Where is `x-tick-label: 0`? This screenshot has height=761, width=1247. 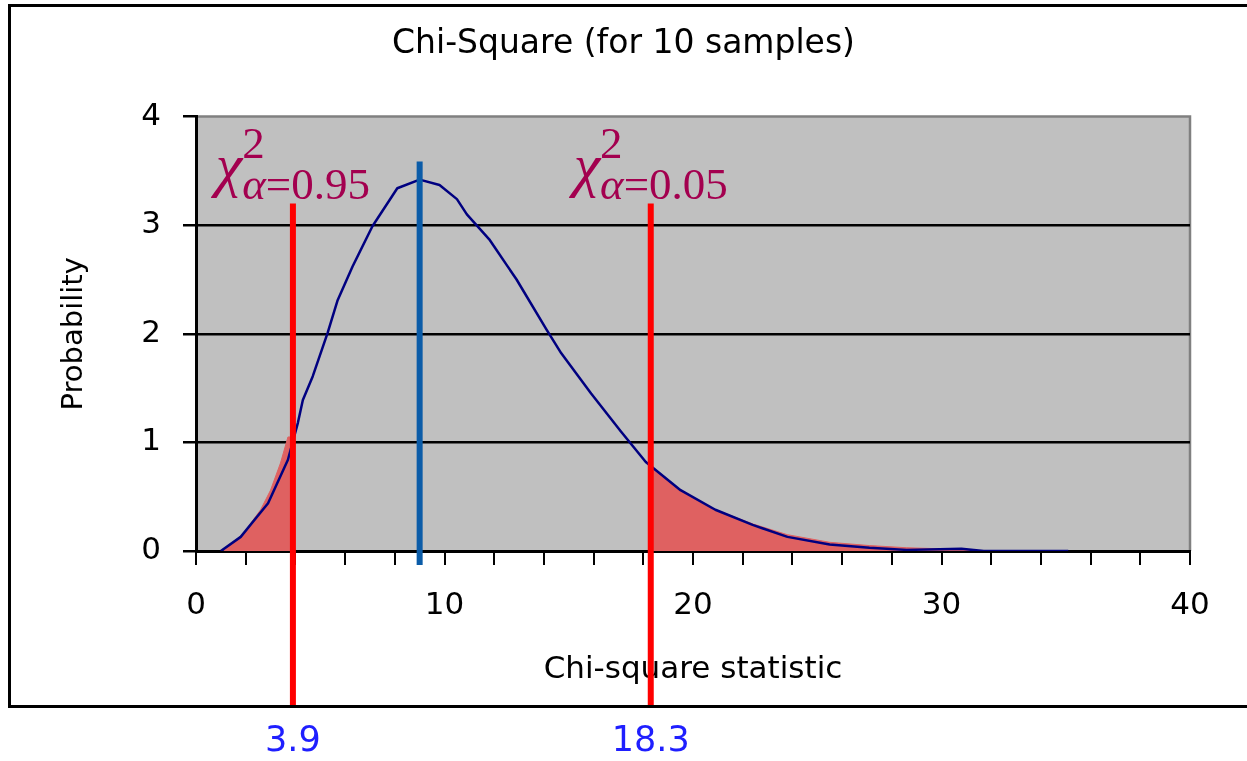
x-tick-label: 0 is located at coordinates (196, 602).